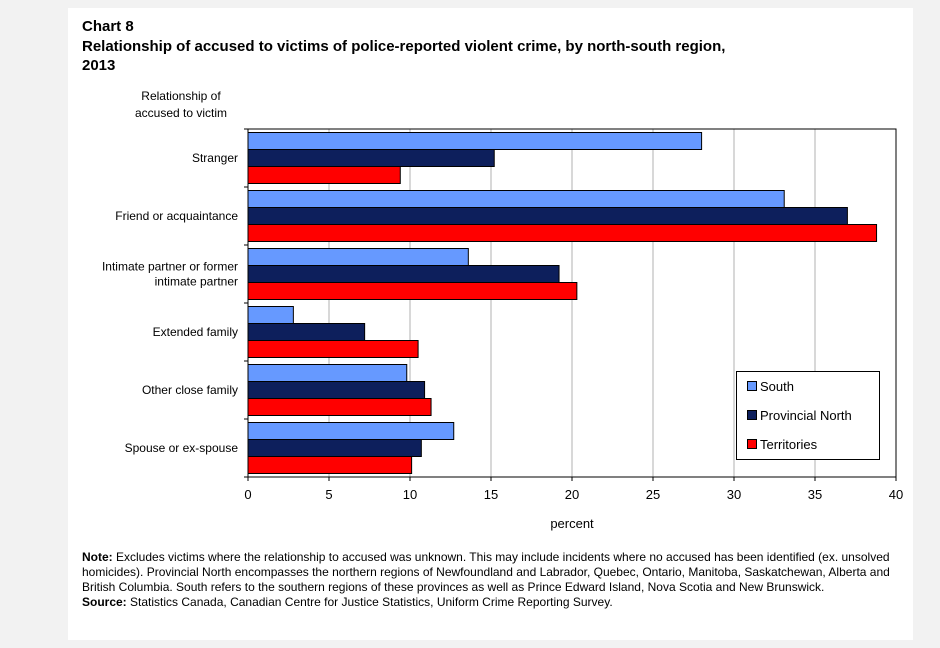  I want to click on x-tick-label: 40, so click(896, 494).